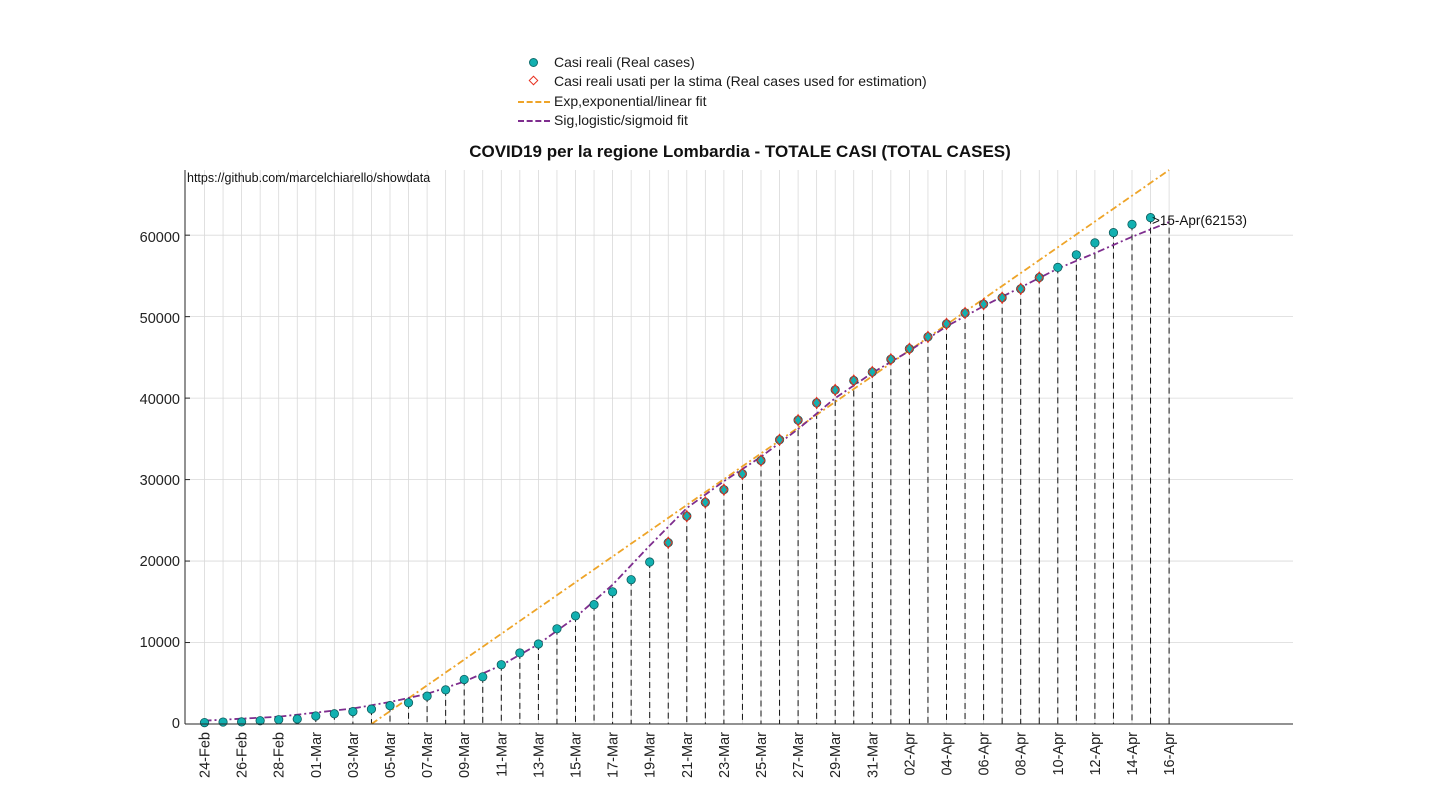 The image size is (1430, 800). What do you see at coordinates (1199, 220) in the screenshot?
I see `last-value-annotation: >15-Apr(62153)` at bounding box center [1199, 220].